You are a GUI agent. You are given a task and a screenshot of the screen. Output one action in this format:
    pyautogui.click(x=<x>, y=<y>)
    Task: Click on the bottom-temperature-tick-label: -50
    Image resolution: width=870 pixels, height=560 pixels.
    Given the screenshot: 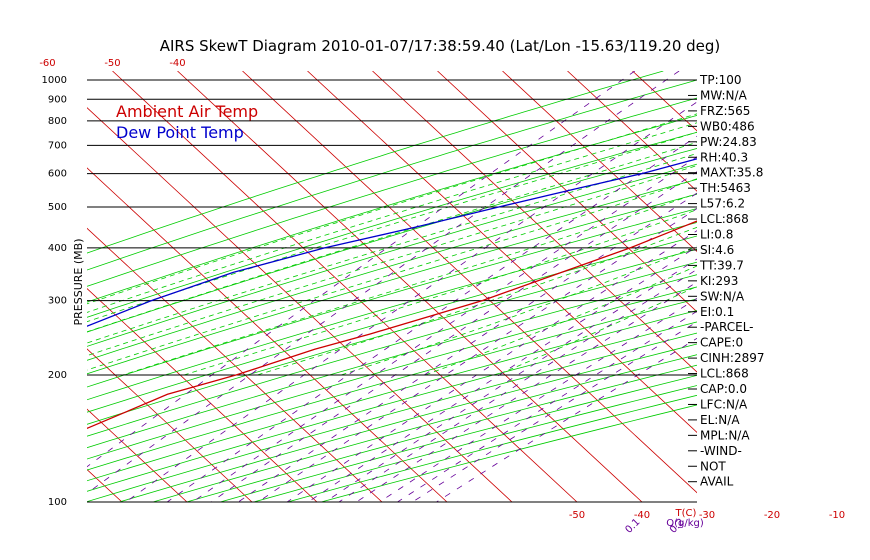 What is the action you would take?
    pyautogui.click(x=577, y=515)
    